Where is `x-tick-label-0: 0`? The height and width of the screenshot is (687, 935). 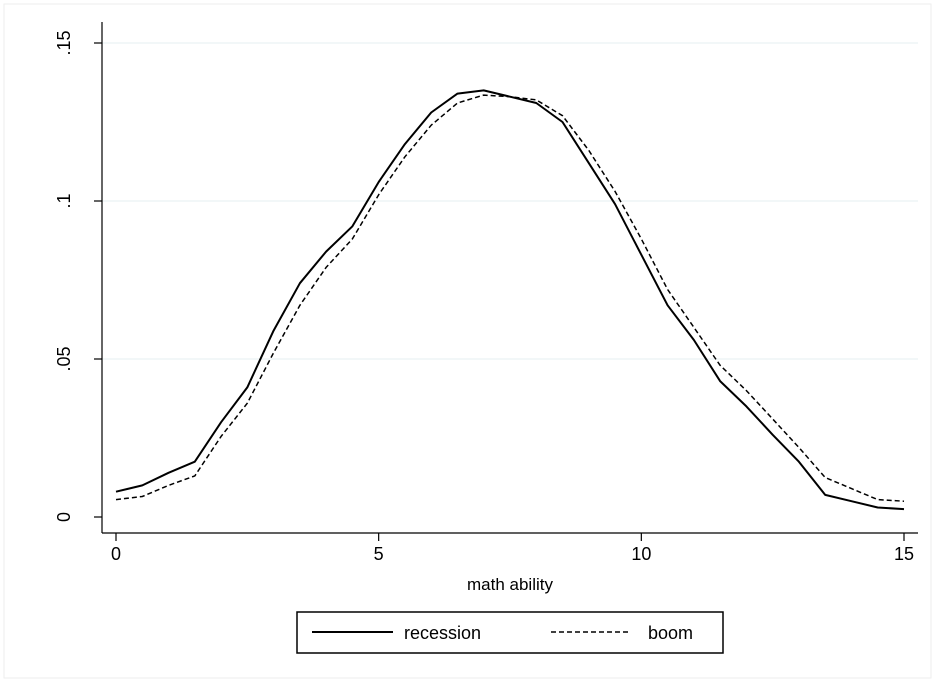
x-tick-label-0: 0 is located at coordinates (116, 554).